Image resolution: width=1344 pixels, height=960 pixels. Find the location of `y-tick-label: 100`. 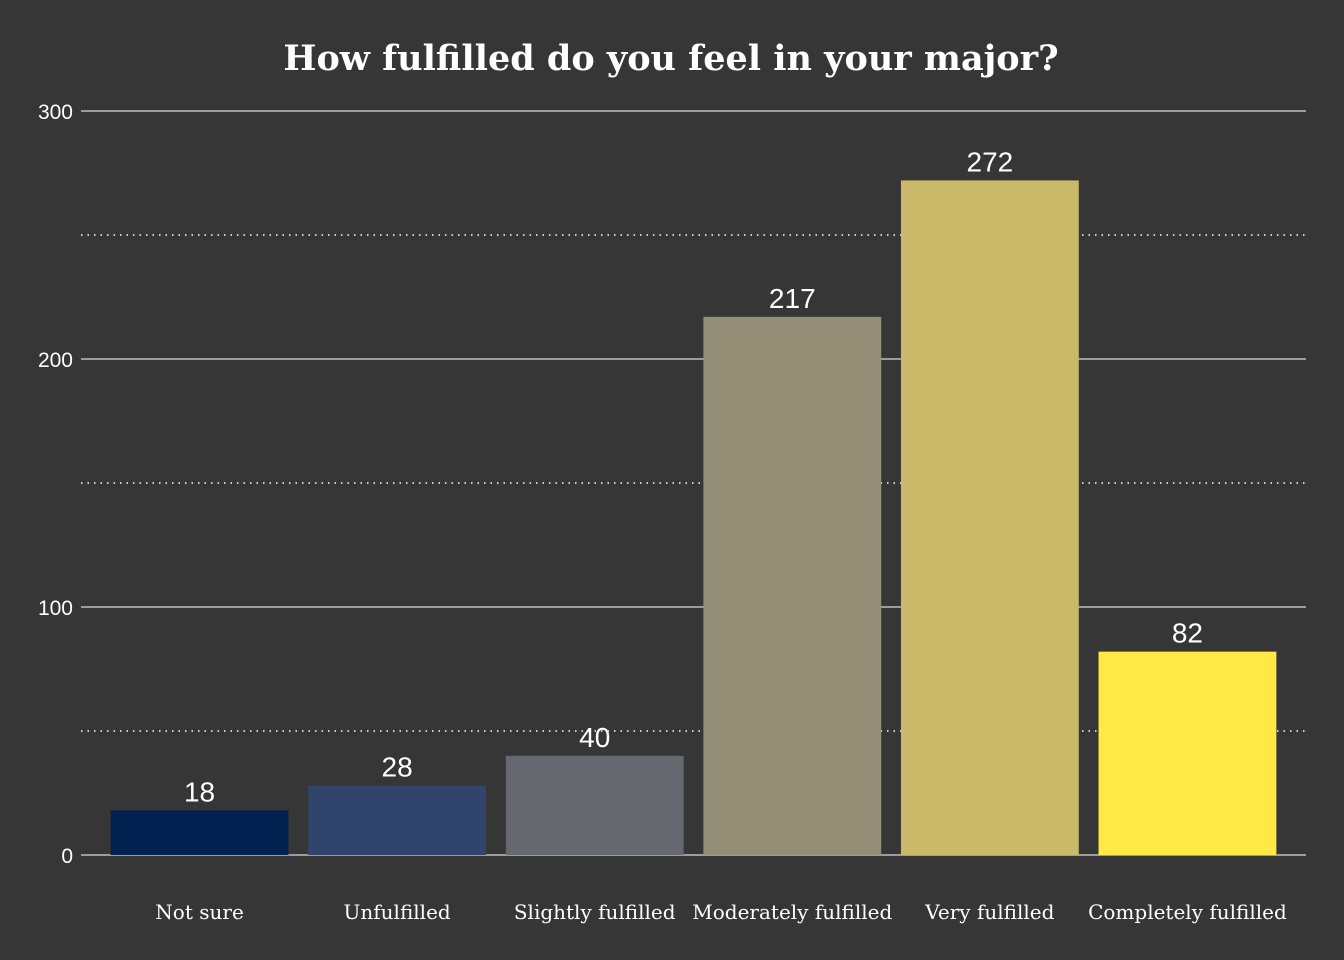

y-tick-label: 100 is located at coordinates (55, 608).